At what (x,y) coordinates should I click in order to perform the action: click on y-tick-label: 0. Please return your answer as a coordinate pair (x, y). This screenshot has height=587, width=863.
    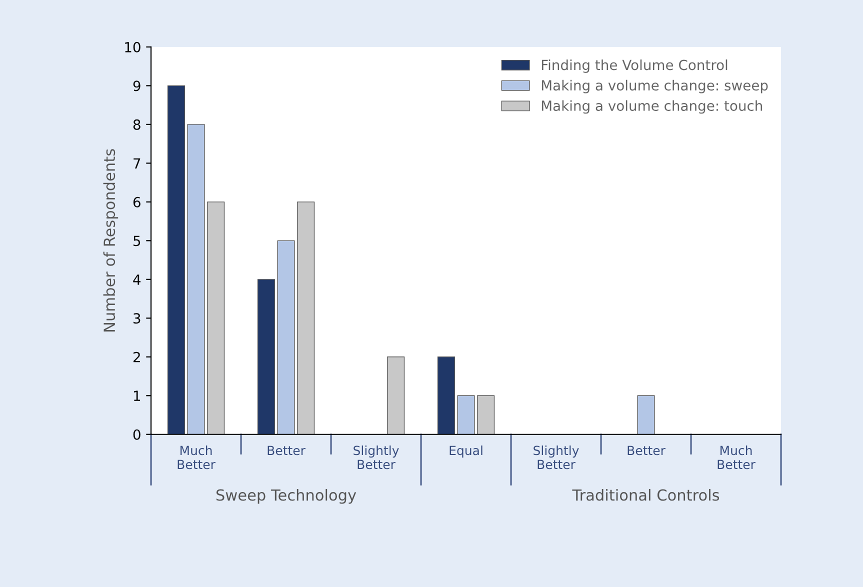
    Looking at the image, I should click on (136, 434).